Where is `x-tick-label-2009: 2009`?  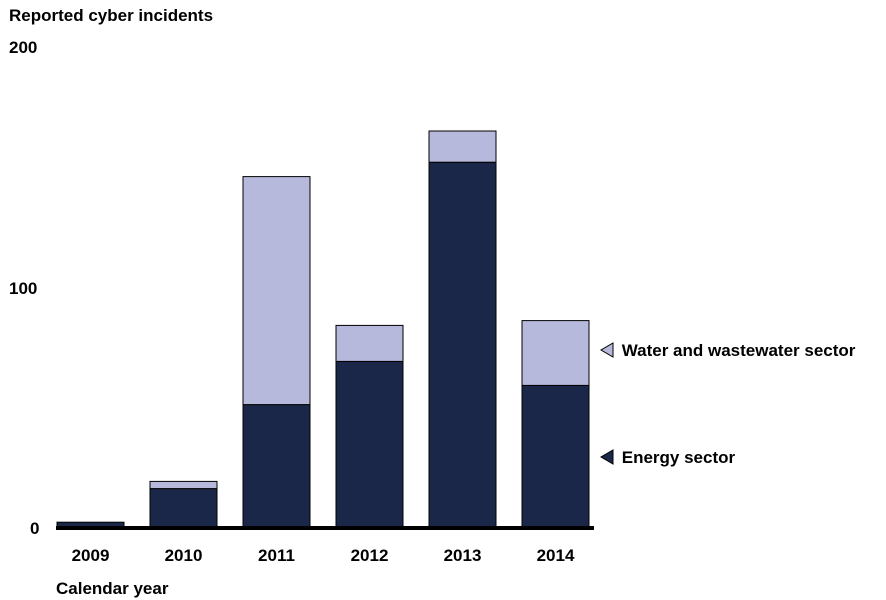
x-tick-label-2009: 2009 is located at coordinates (91, 555).